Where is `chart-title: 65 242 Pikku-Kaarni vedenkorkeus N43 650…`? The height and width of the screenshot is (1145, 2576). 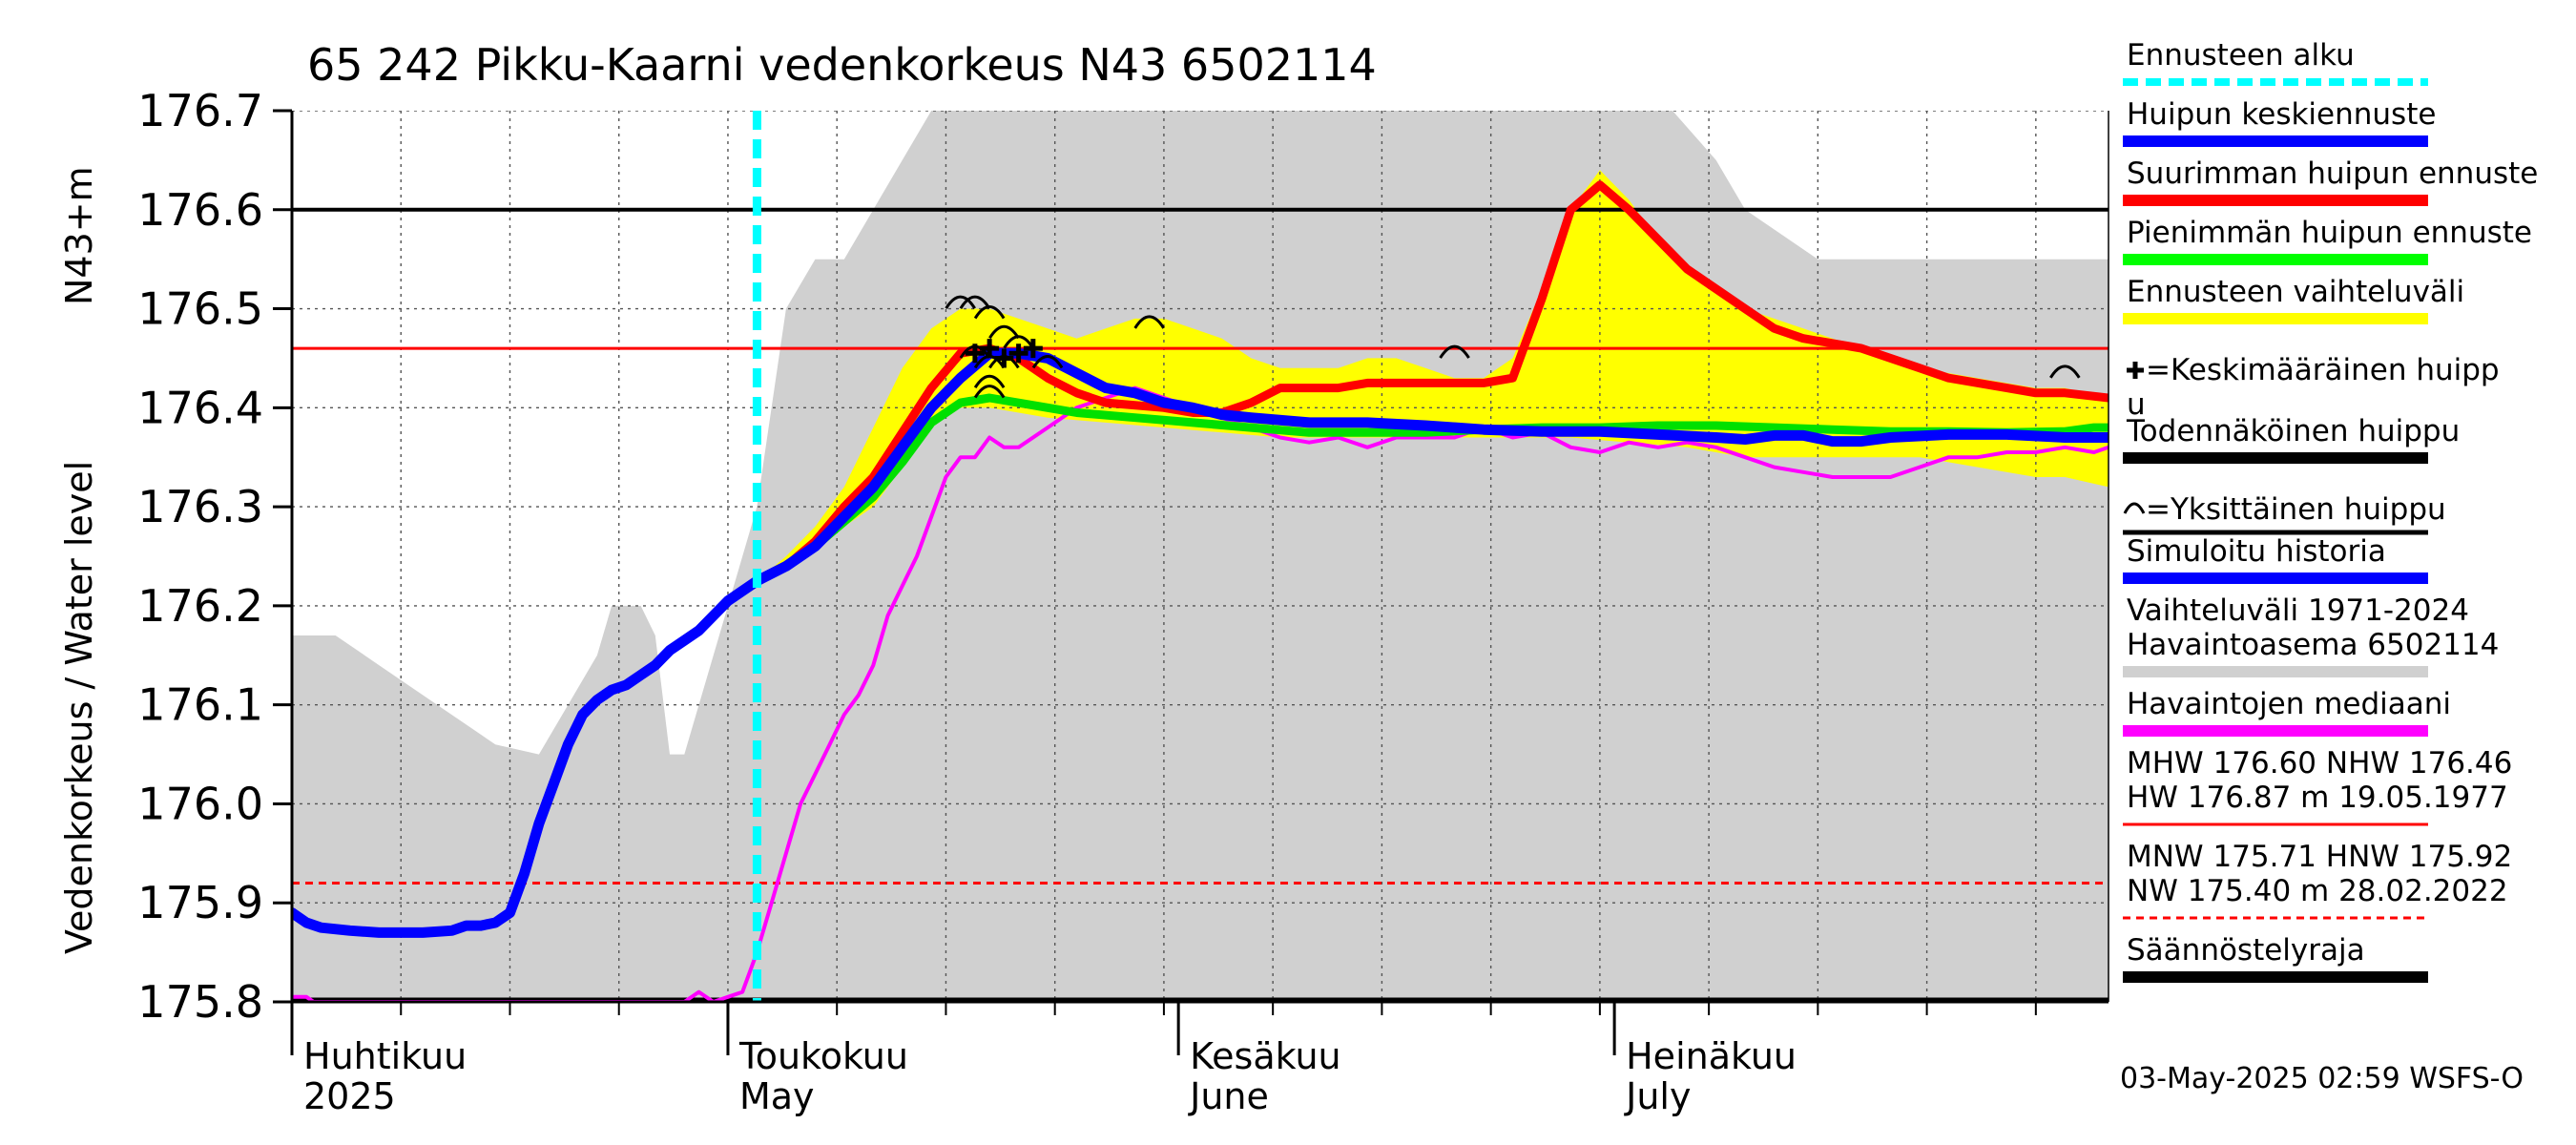 chart-title: 65 242 Pikku-Kaarni vedenkorkeus N43 650… is located at coordinates (842, 65).